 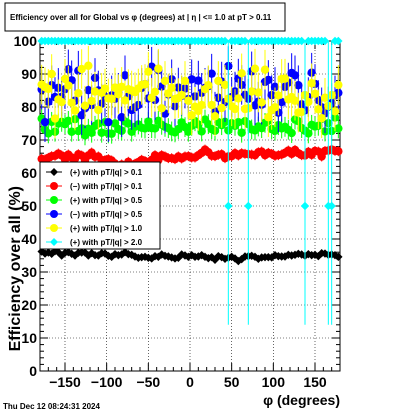 What do you see at coordinates (29, 107) in the screenshot?
I see `y-tick-label: 80` at bounding box center [29, 107].